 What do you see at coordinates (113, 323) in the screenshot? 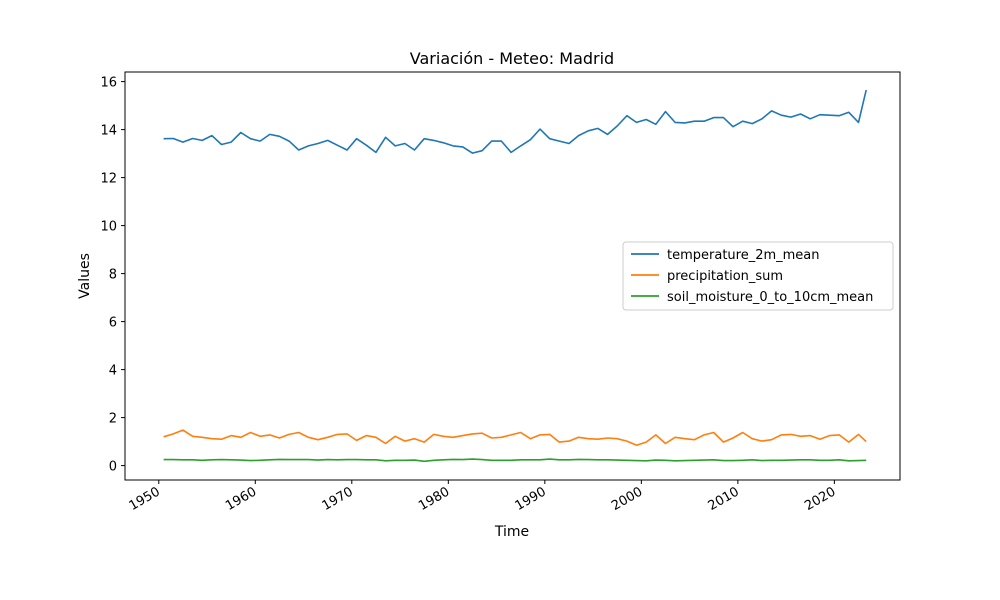
I see `y-tick-label: 6` at bounding box center [113, 323].